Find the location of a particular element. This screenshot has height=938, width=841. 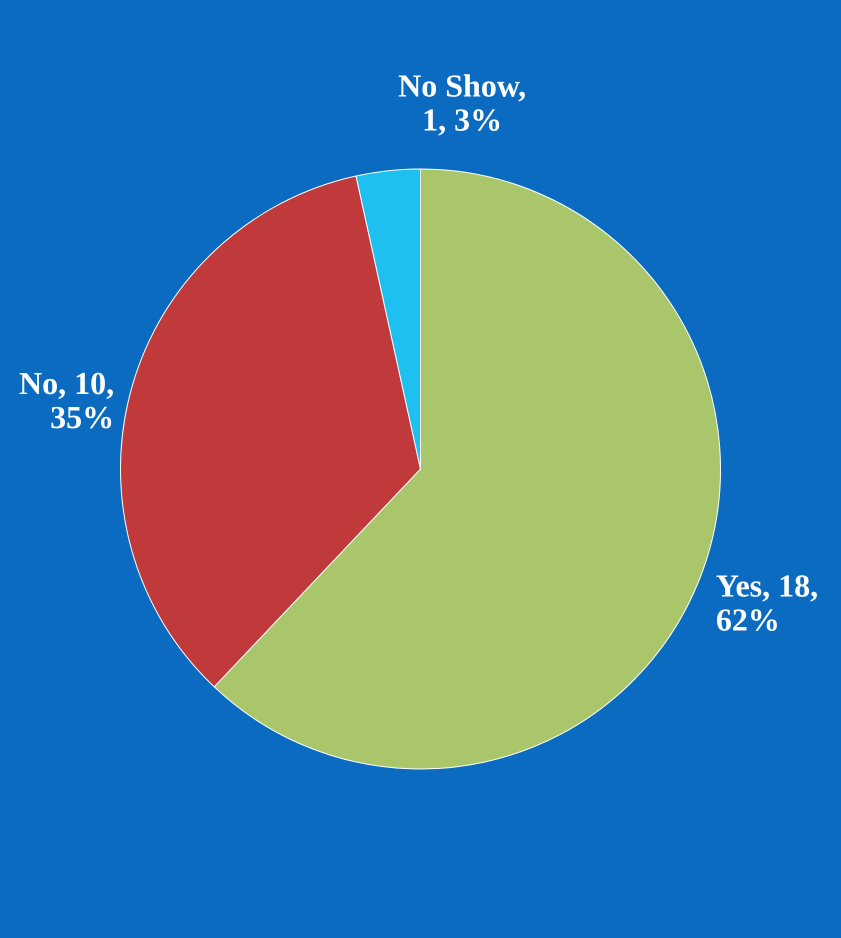

slice-label: Yes, 18, 62% is located at coordinates (767, 603).